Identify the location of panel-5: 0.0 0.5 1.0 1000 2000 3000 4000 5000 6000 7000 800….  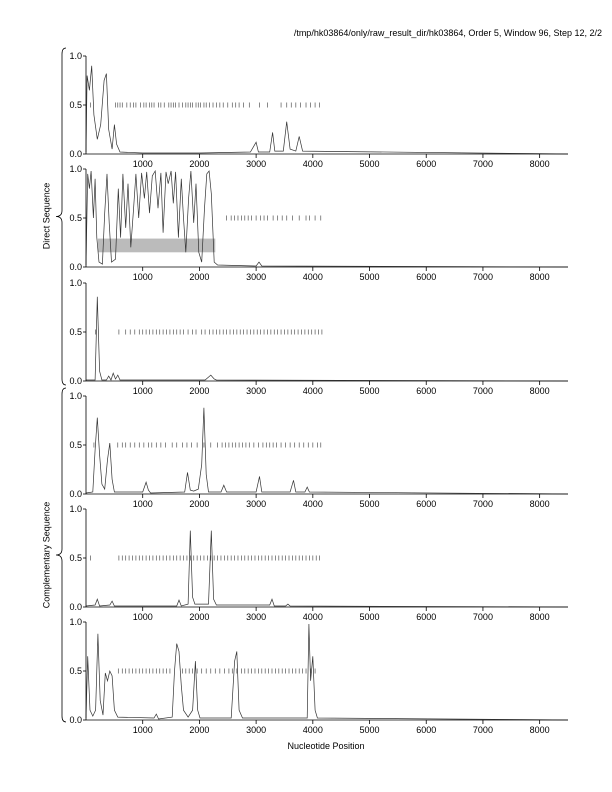
(319, 563).